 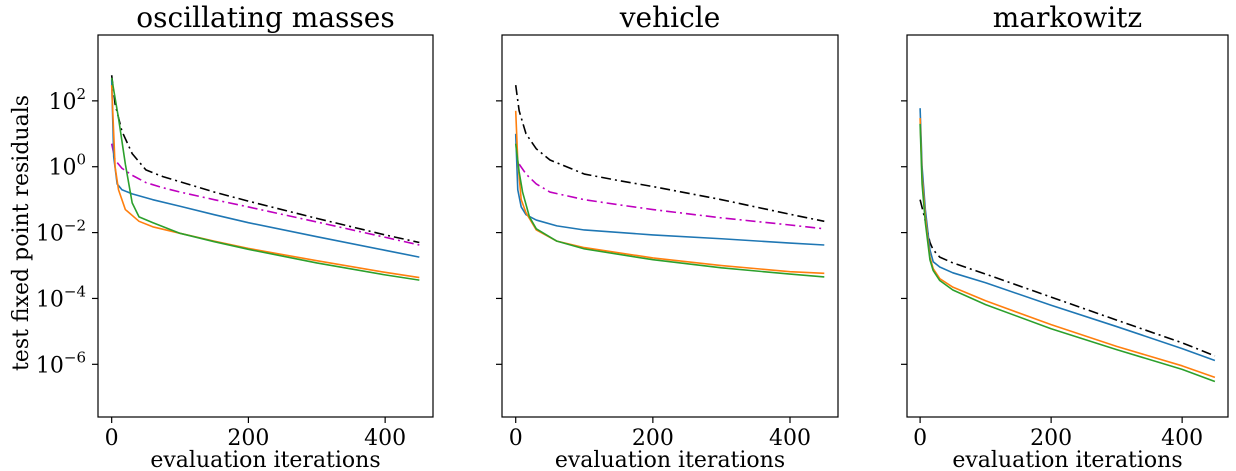 I want to click on y-tick-label: 10², so click(x=67, y=100).